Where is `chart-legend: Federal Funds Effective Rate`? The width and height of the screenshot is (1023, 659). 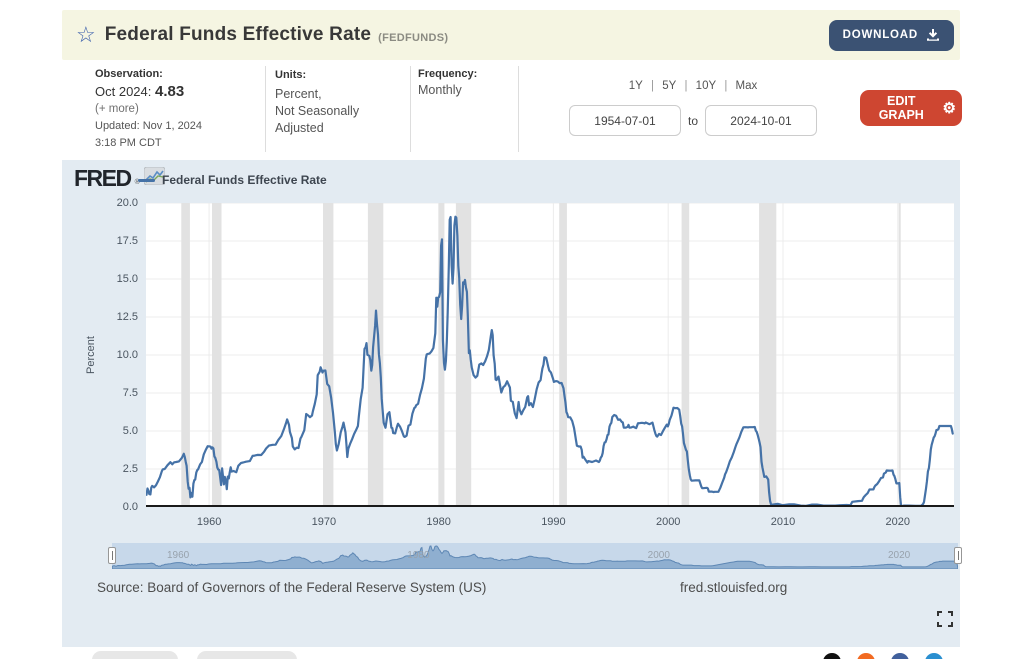
chart-legend: Federal Funds Effective Rate is located at coordinates (232, 180).